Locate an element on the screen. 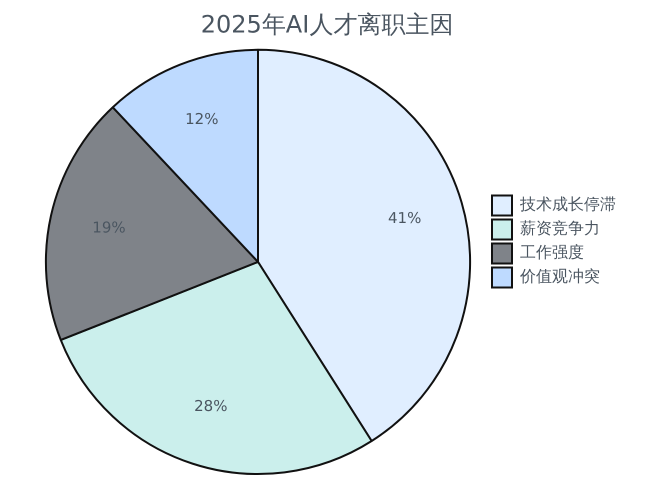 The image size is (654, 489). legend-label: 价值观冲突 is located at coordinates (559, 276).